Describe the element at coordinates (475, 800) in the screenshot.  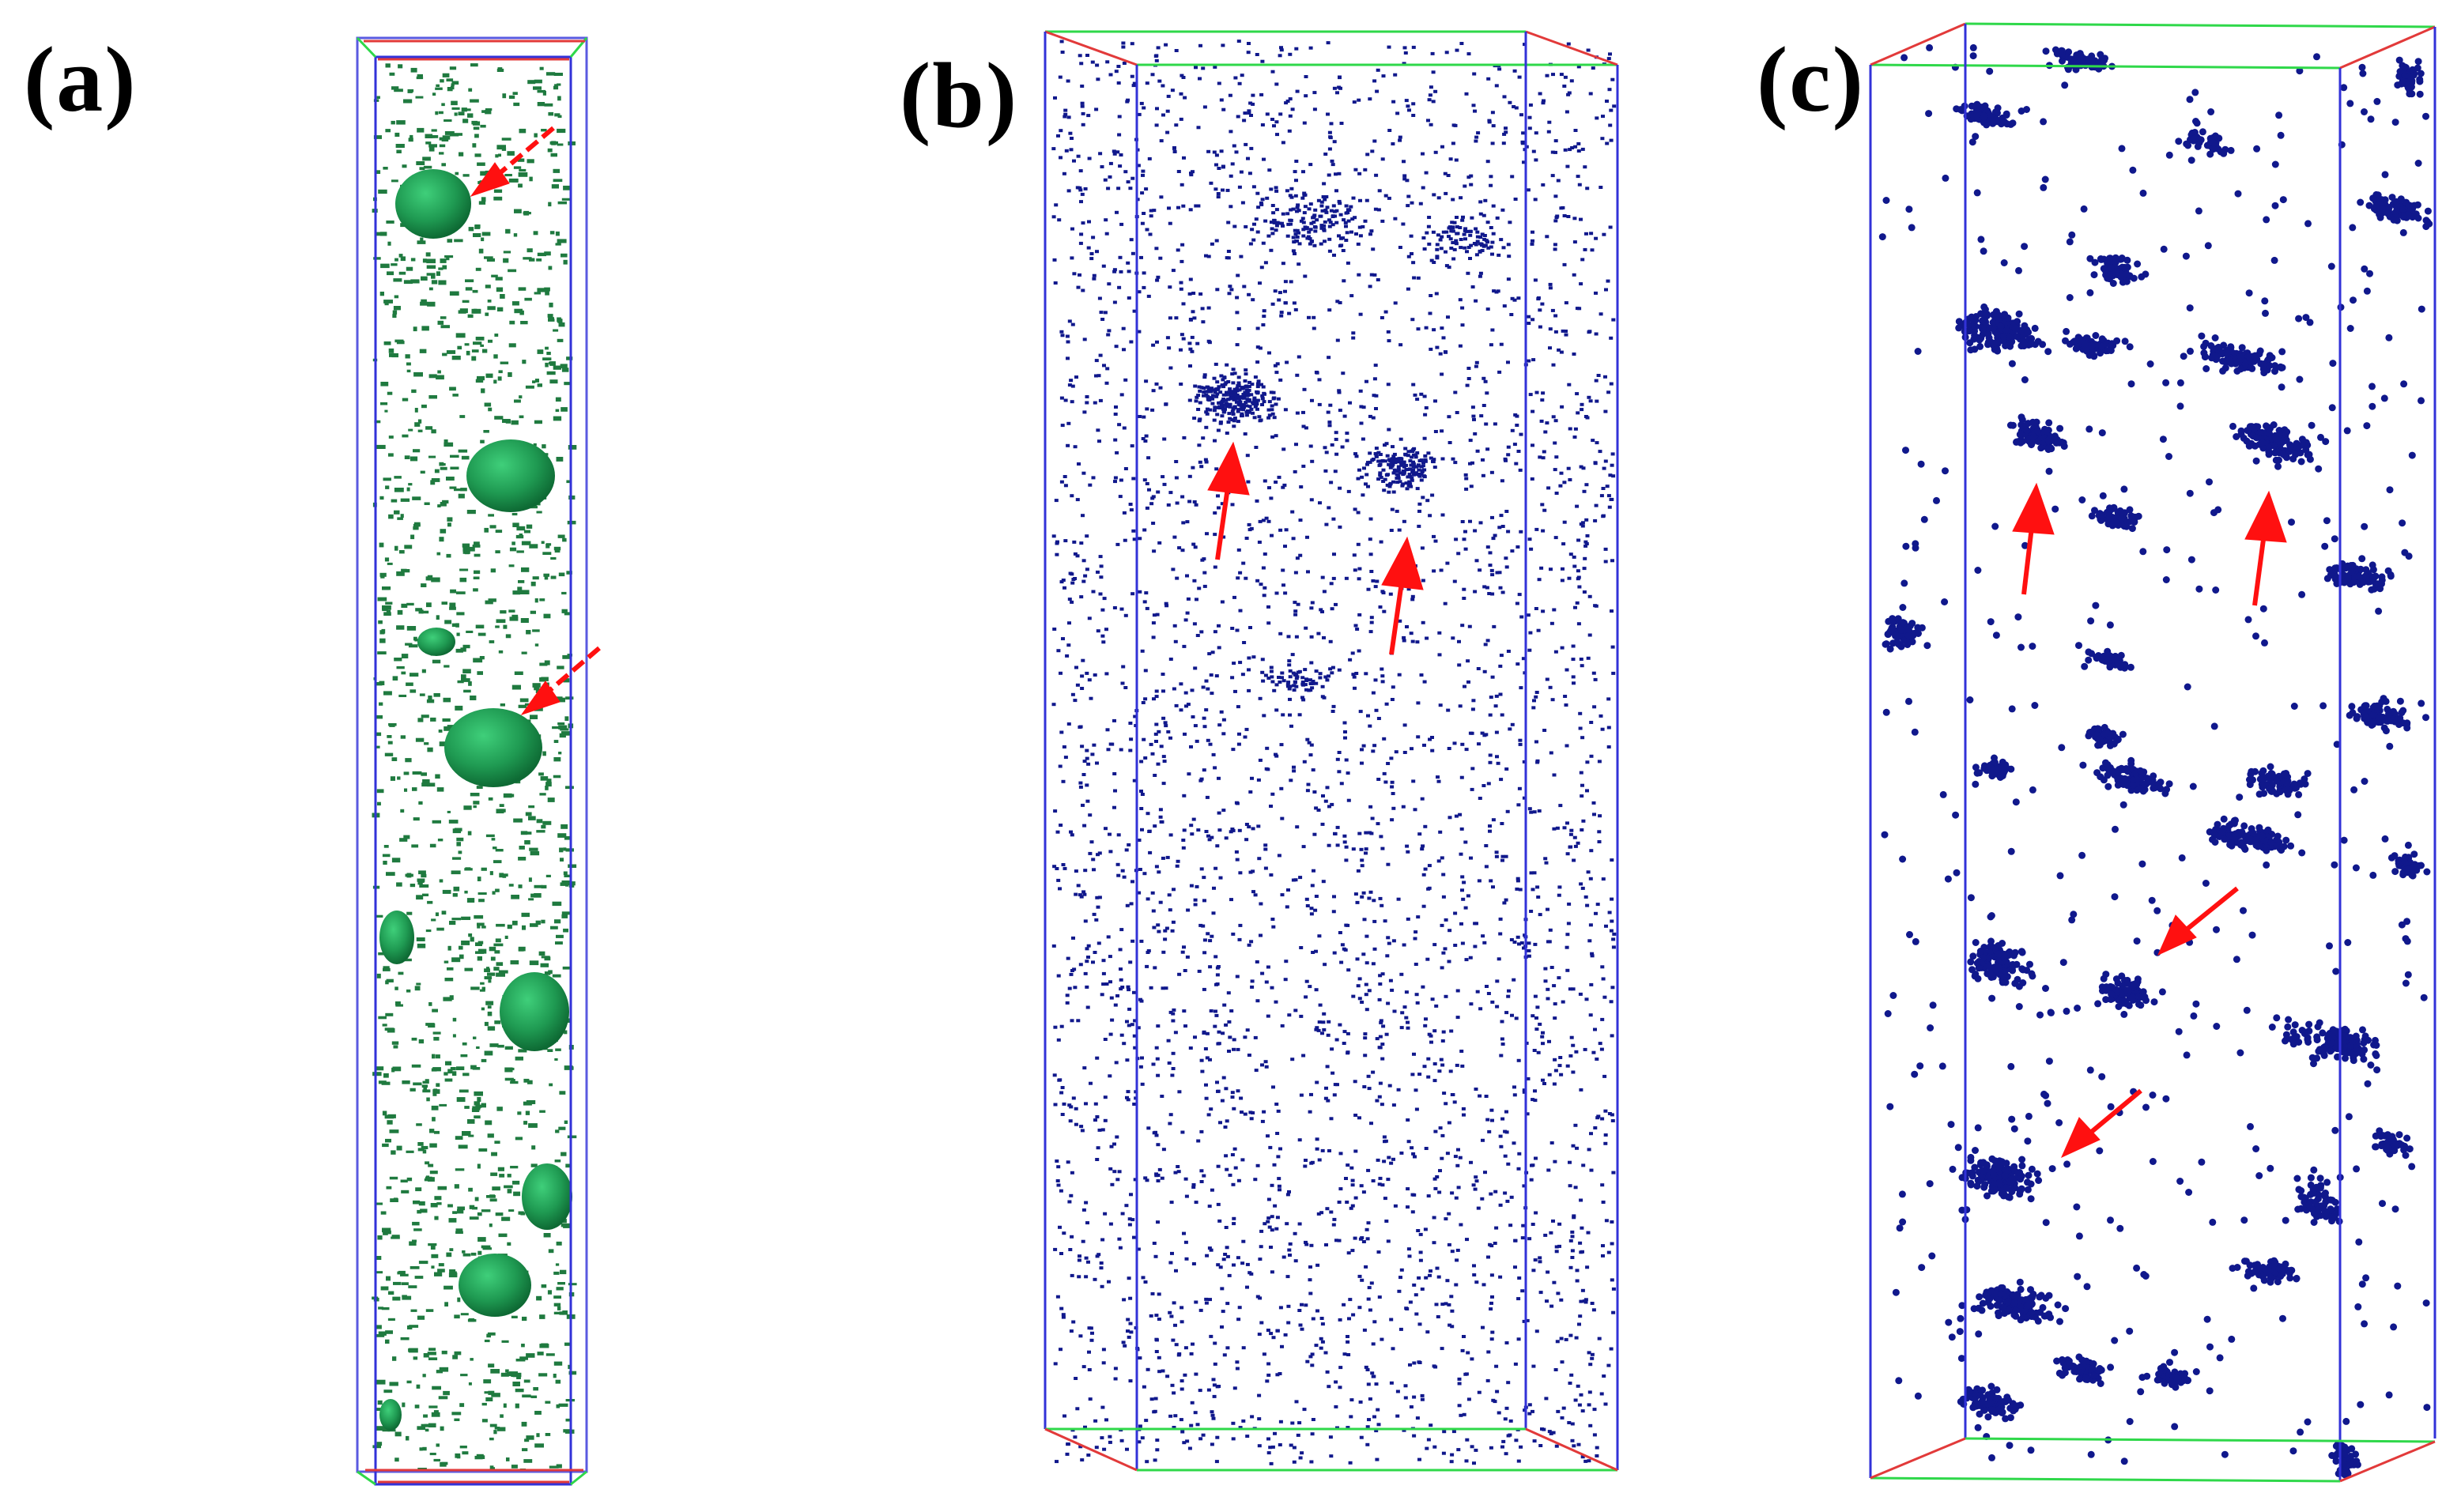
I see `panel-a-precipitates` at that location.